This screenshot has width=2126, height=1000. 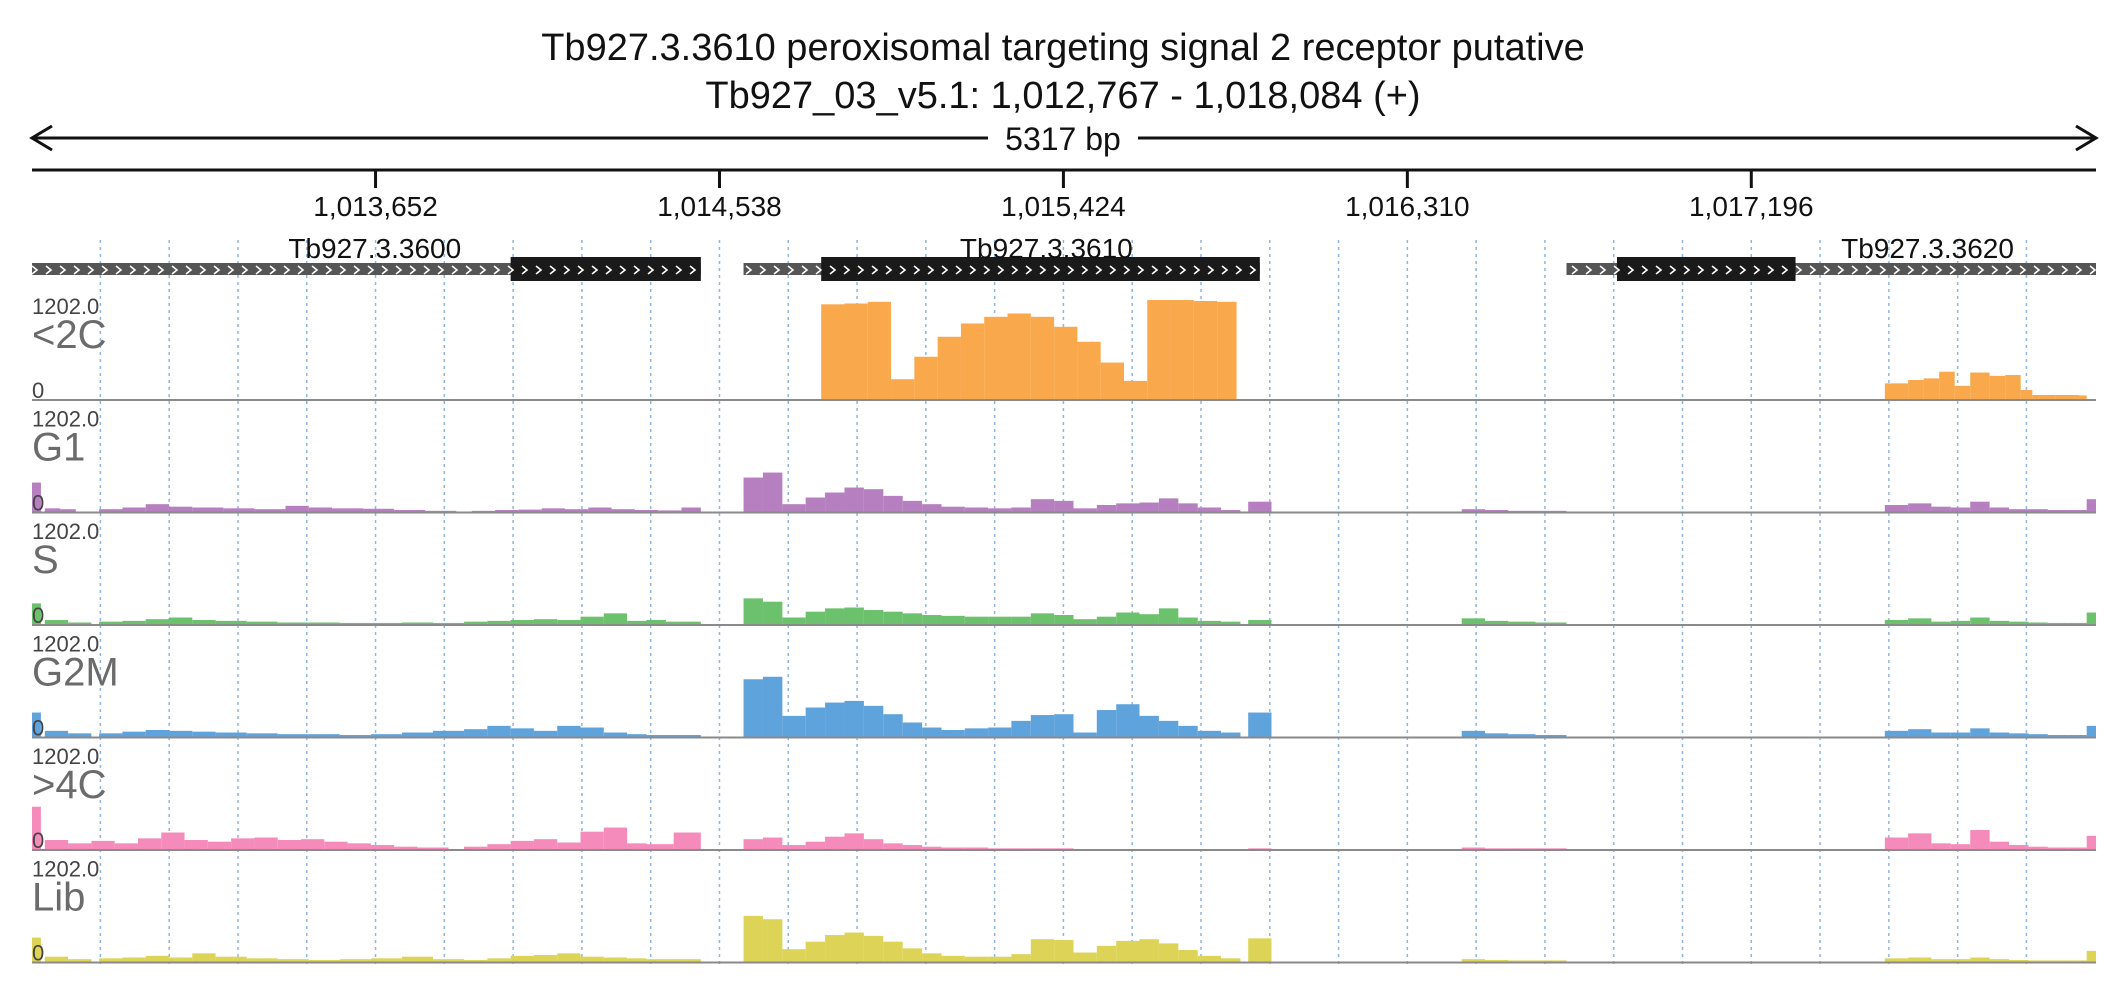 What do you see at coordinates (38, 728) in the screenshot?
I see `track-scale-min: 0` at bounding box center [38, 728].